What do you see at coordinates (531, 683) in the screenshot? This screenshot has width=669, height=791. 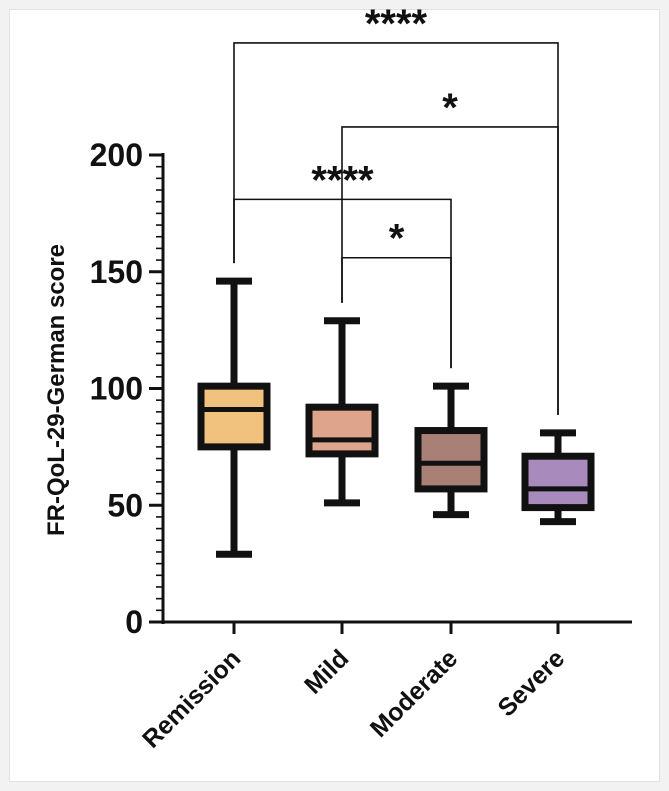 I see `x-tick-label: Severe` at bounding box center [531, 683].